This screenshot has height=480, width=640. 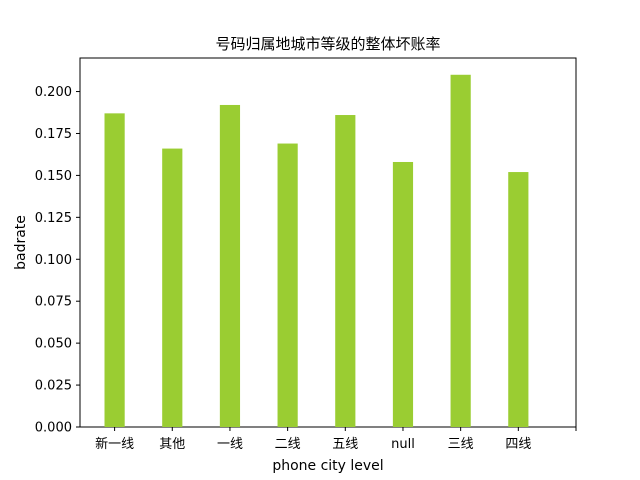 What do you see at coordinates (327, 466) in the screenshot?
I see `x-axis-label: phone city level` at bounding box center [327, 466].